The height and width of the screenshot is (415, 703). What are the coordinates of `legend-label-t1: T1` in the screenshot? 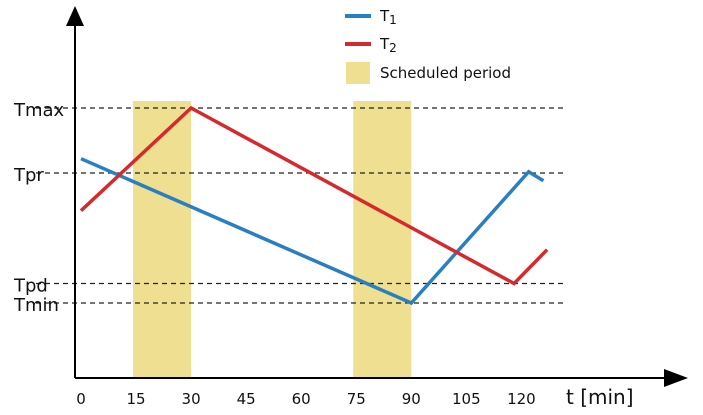 It's located at (388, 17).